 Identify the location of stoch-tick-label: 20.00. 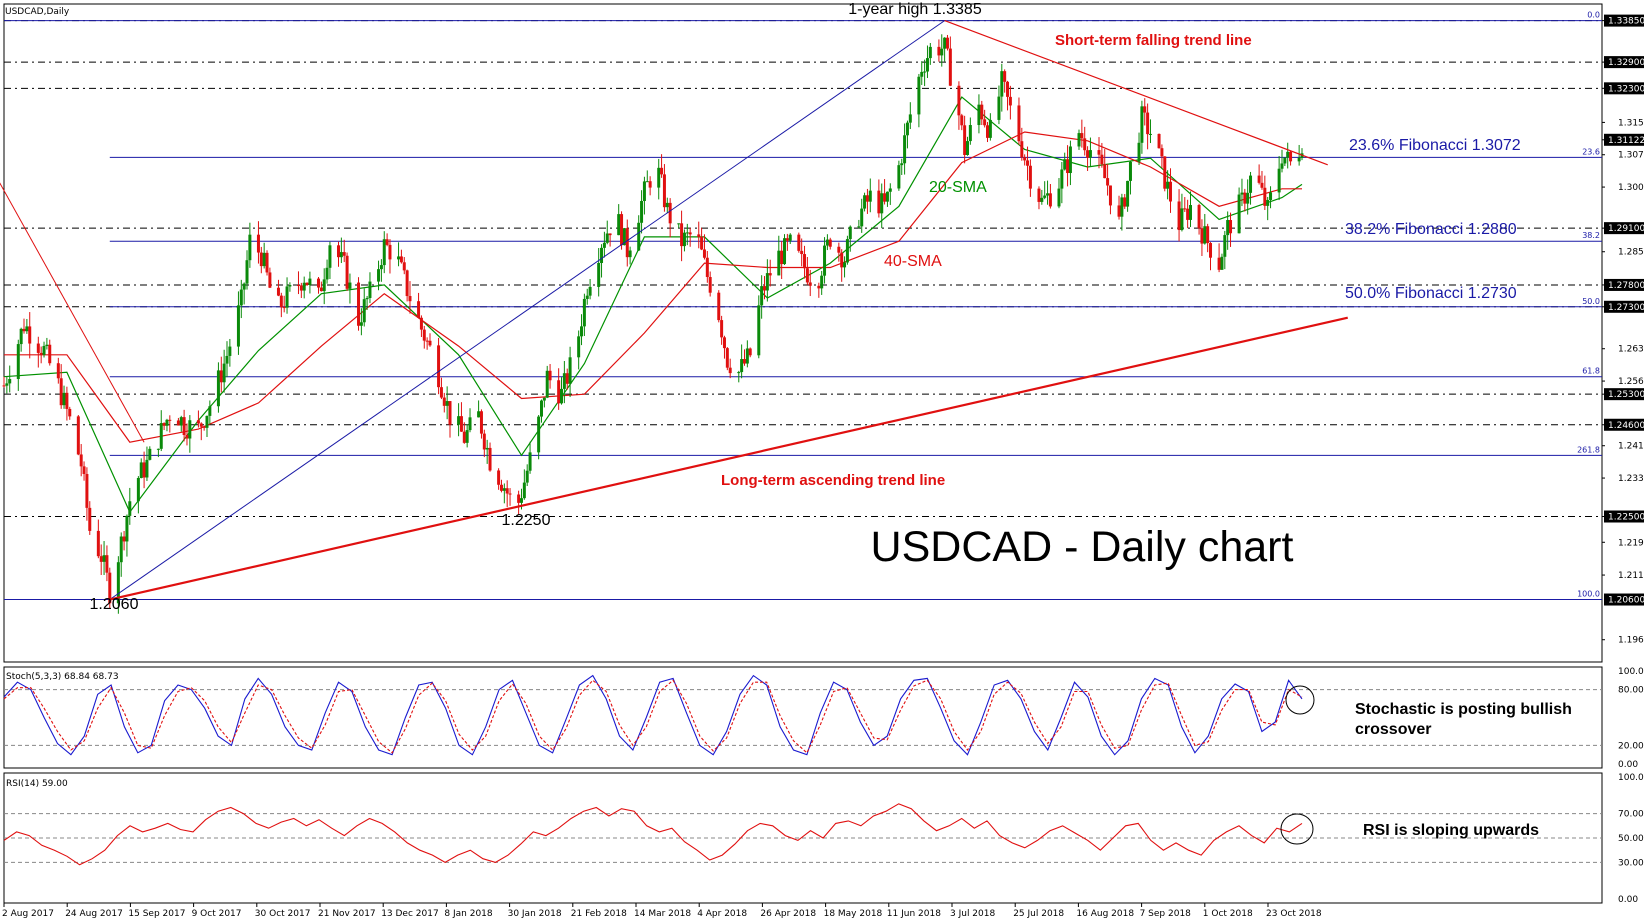
(1631, 746).